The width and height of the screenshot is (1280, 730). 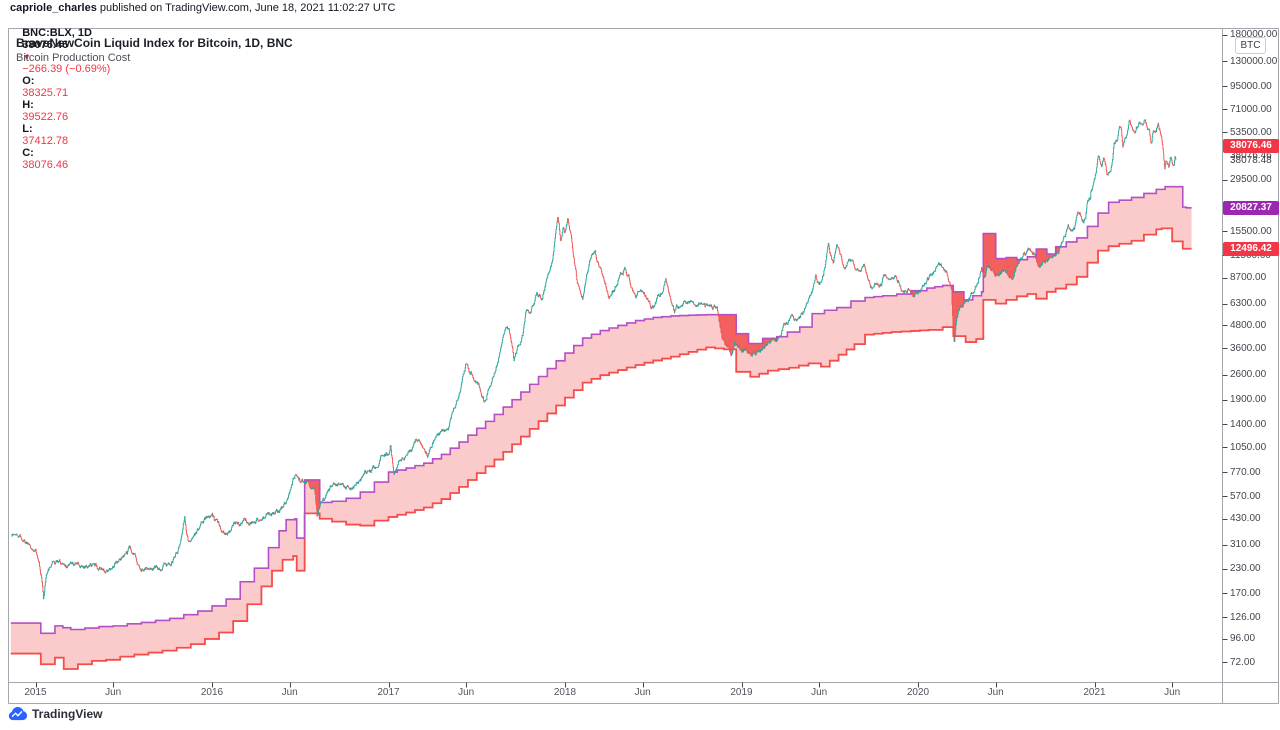 What do you see at coordinates (45, 165) in the screenshot?
I see `close-value: 38076.46` at bounding box center [45, 165].